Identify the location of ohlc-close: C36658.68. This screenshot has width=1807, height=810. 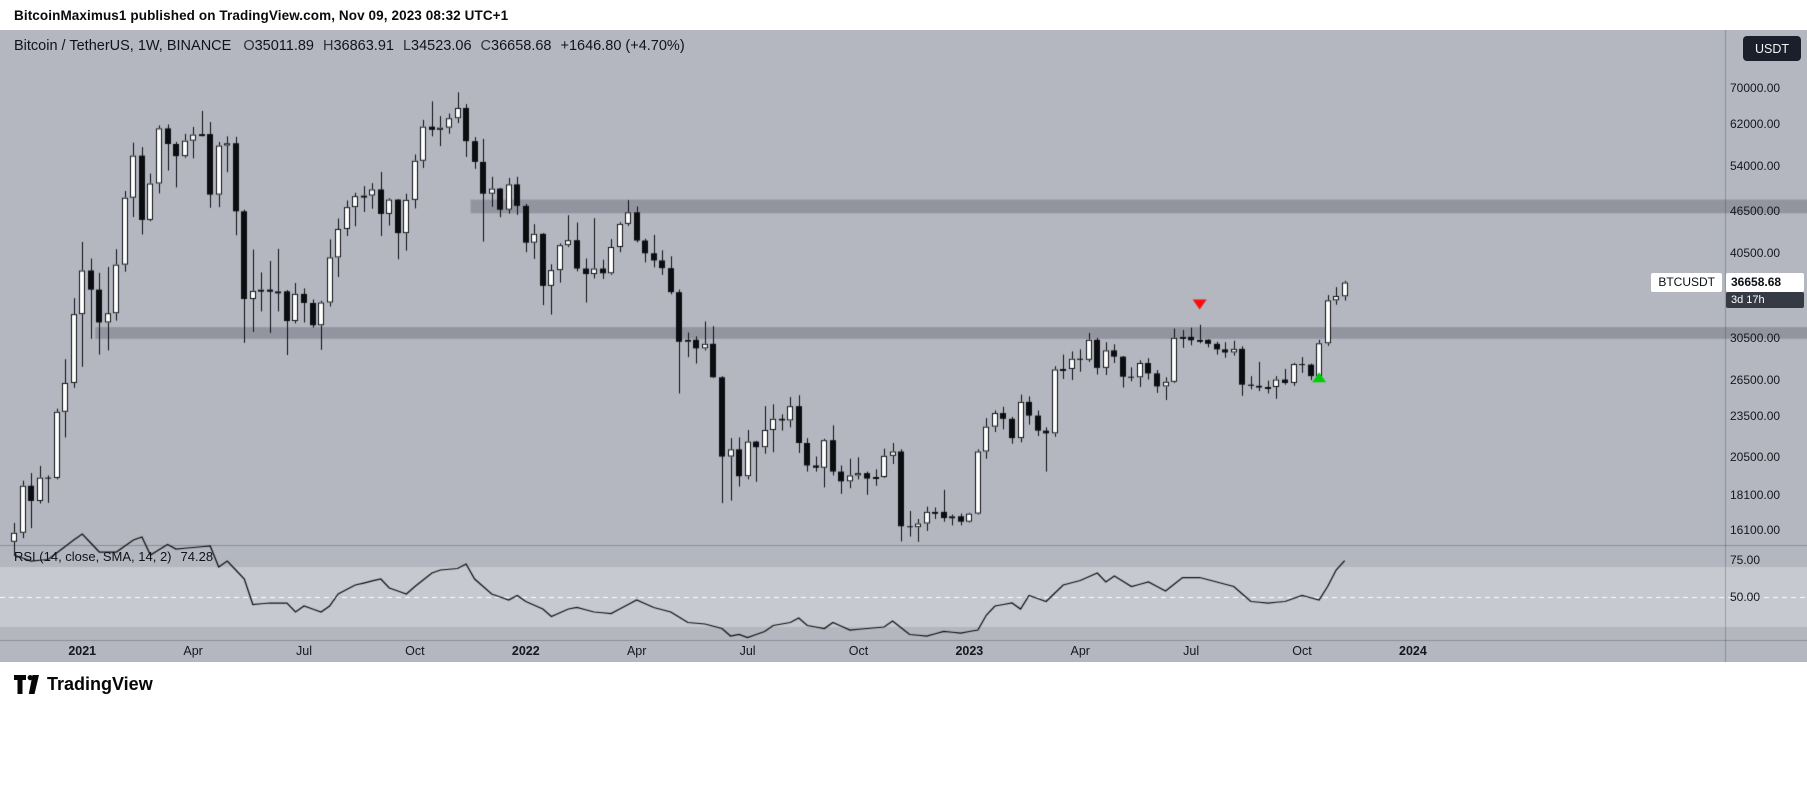
(516, 46).